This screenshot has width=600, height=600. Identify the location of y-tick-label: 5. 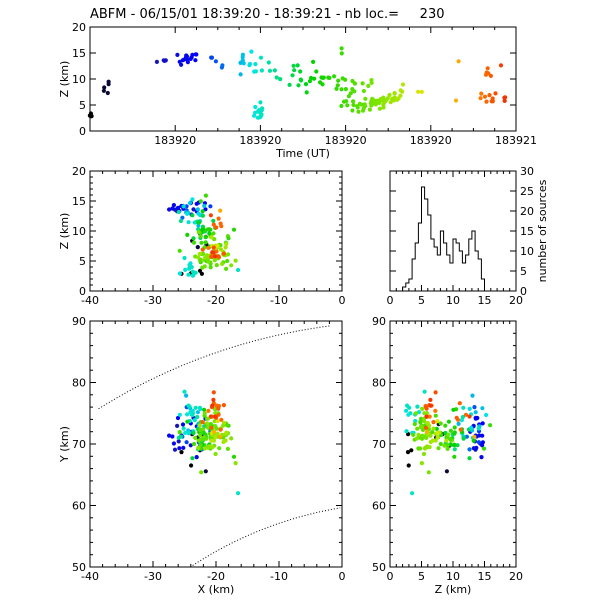
(82, 105).